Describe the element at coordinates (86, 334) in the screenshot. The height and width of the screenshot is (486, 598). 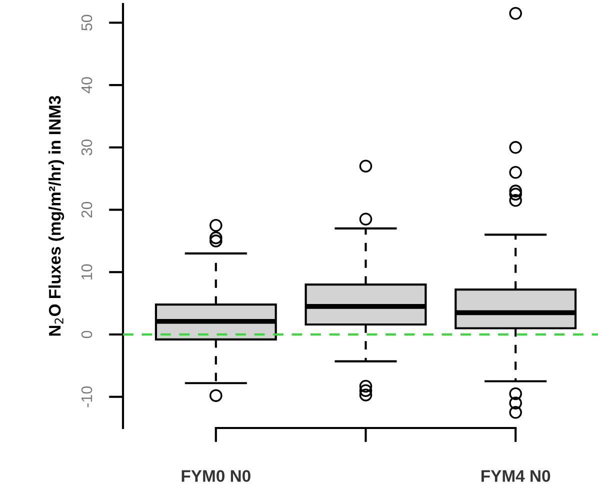
I see `y-tick-label: 0` at that location.